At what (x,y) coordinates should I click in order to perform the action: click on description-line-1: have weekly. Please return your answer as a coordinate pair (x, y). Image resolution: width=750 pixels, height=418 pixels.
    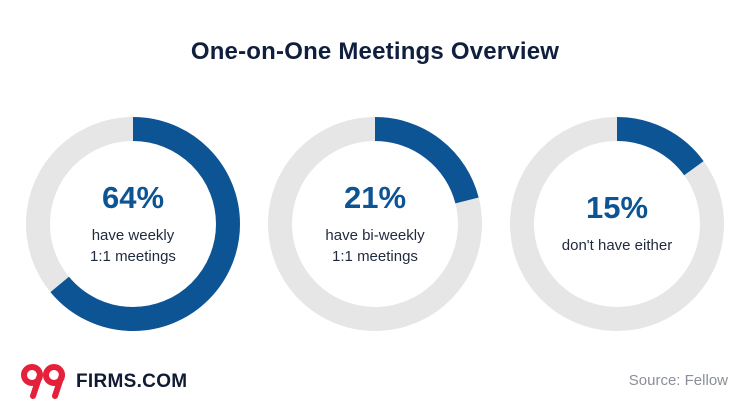
    Looking at the image, I should click on (133, 235).